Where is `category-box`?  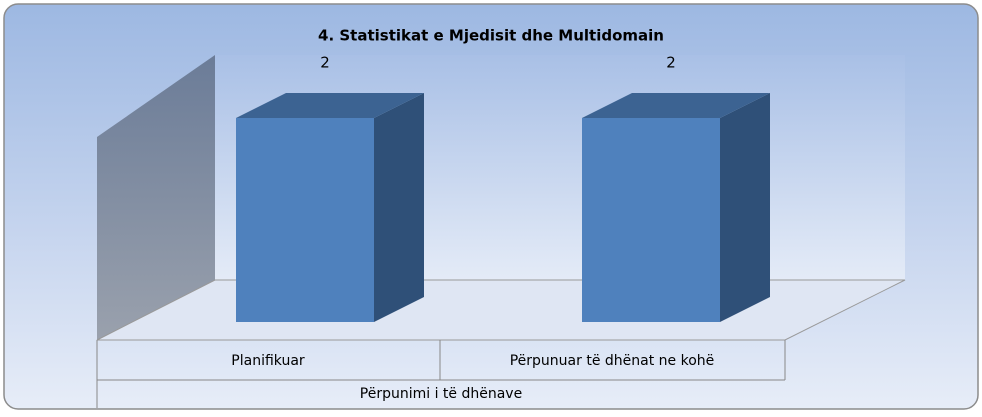 category-box is located at coordinates (441, 374).